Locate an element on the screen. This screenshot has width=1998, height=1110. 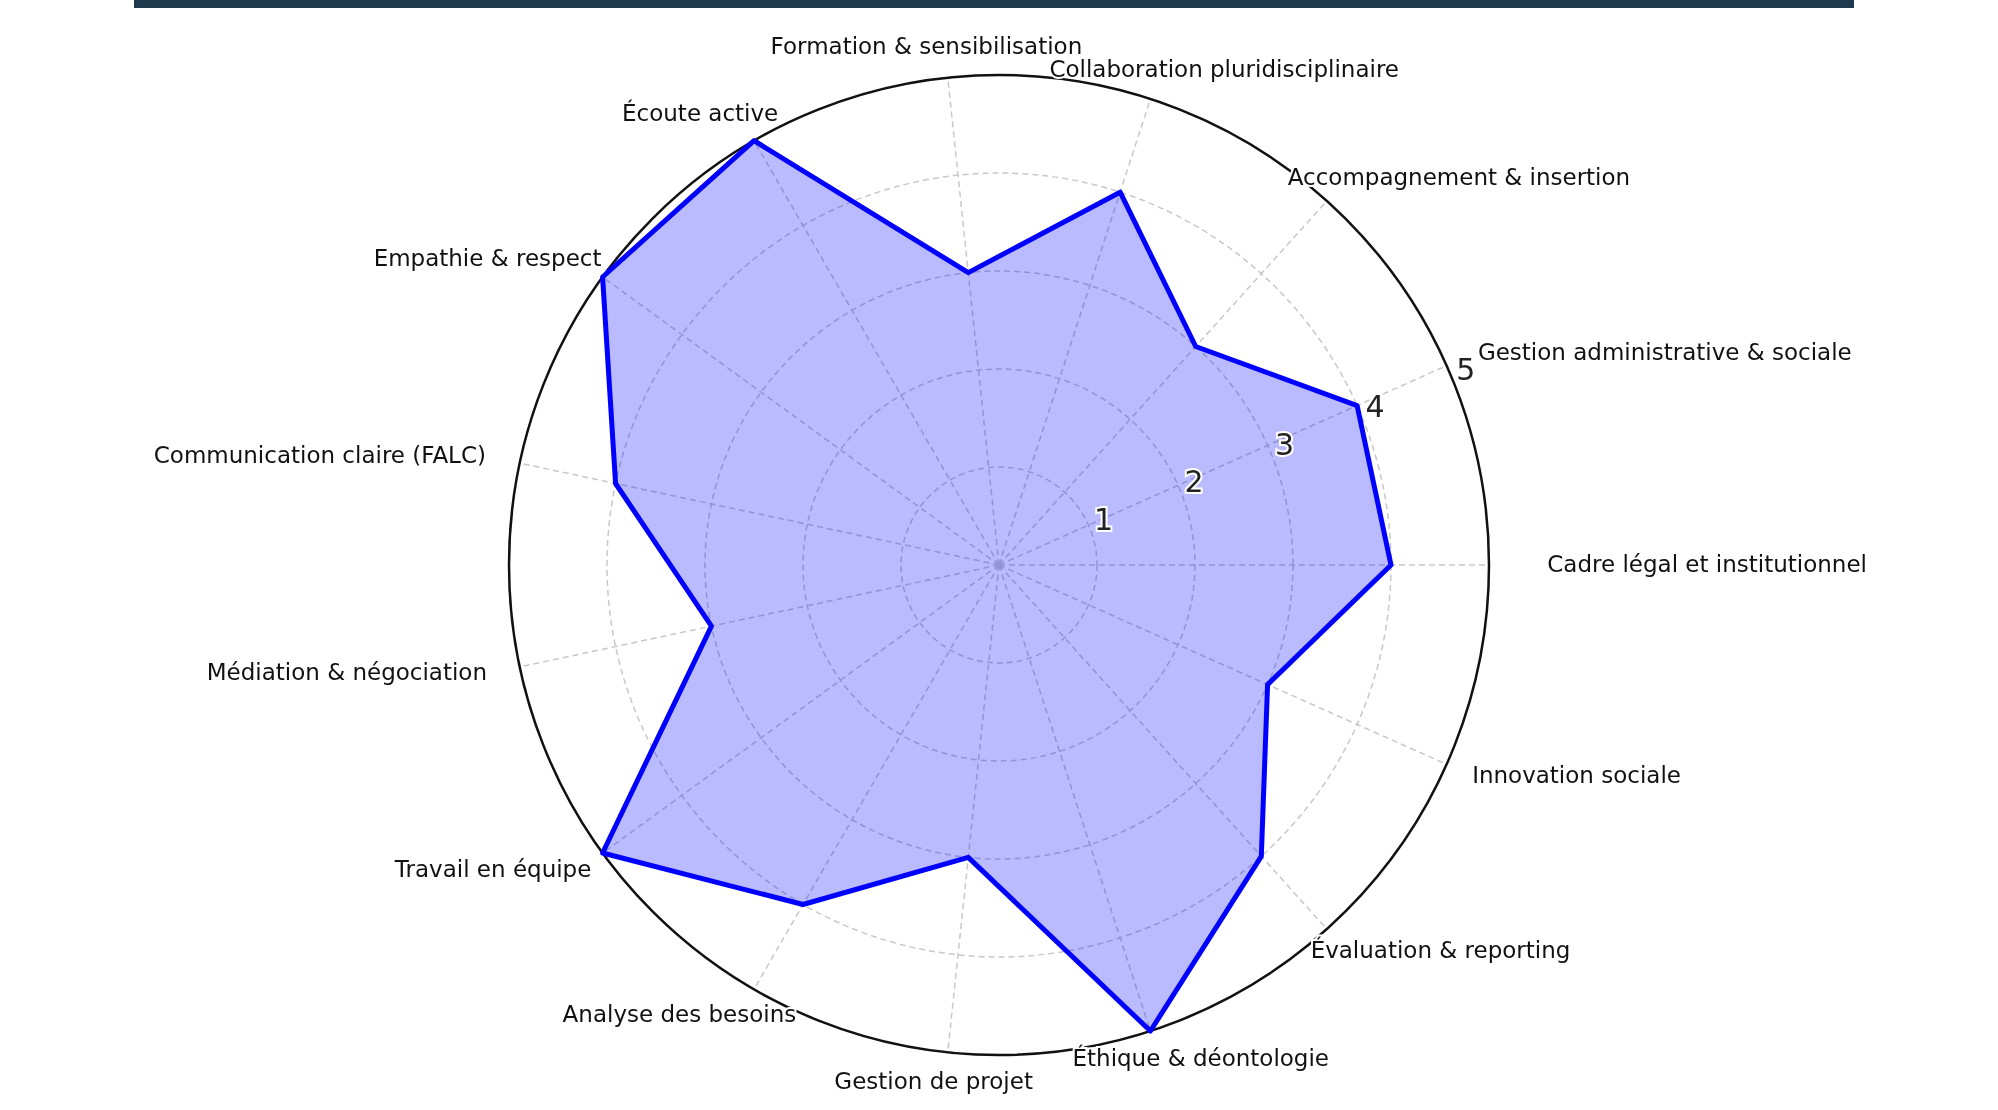
spoke-label: Travail en équipe is located at coordinates (492, 869).